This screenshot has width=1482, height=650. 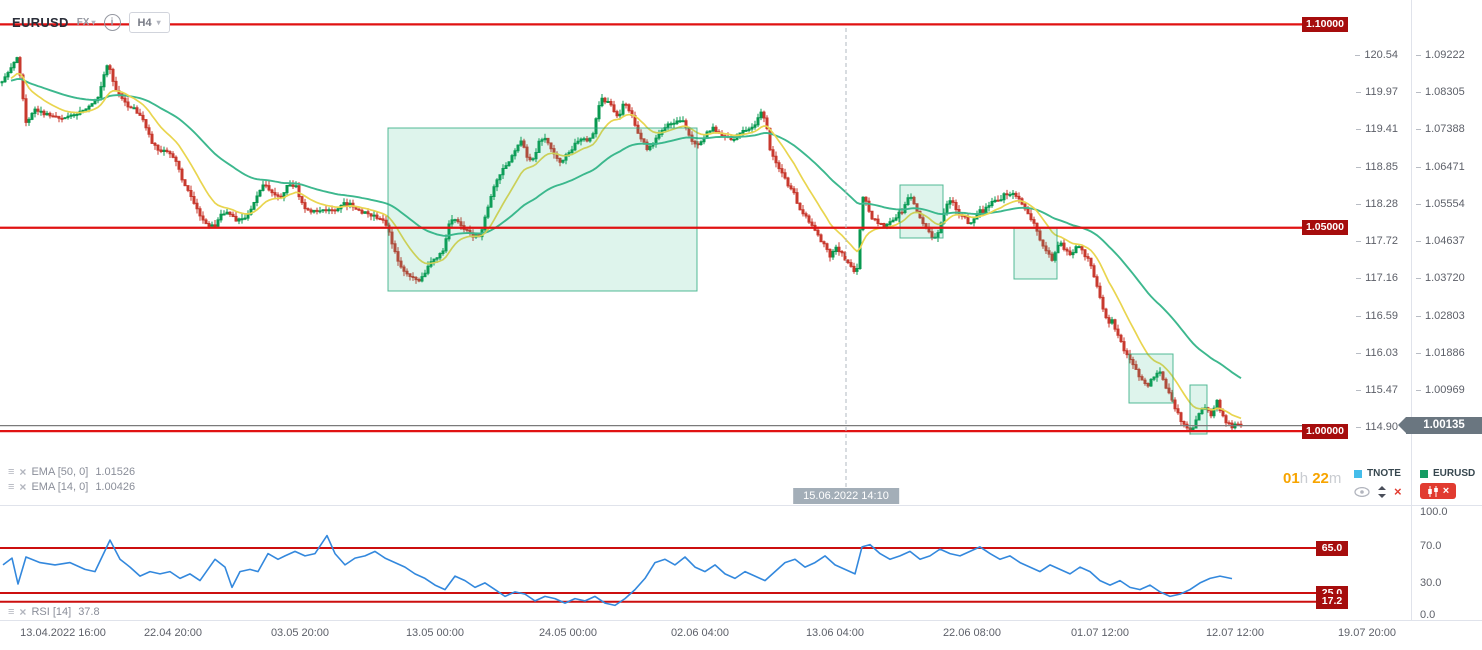 What do you see at coordinates (1431, 546) in the screenshot?
I see `rsi-axis-label: 70.0` at bounding box center [1431, 546].